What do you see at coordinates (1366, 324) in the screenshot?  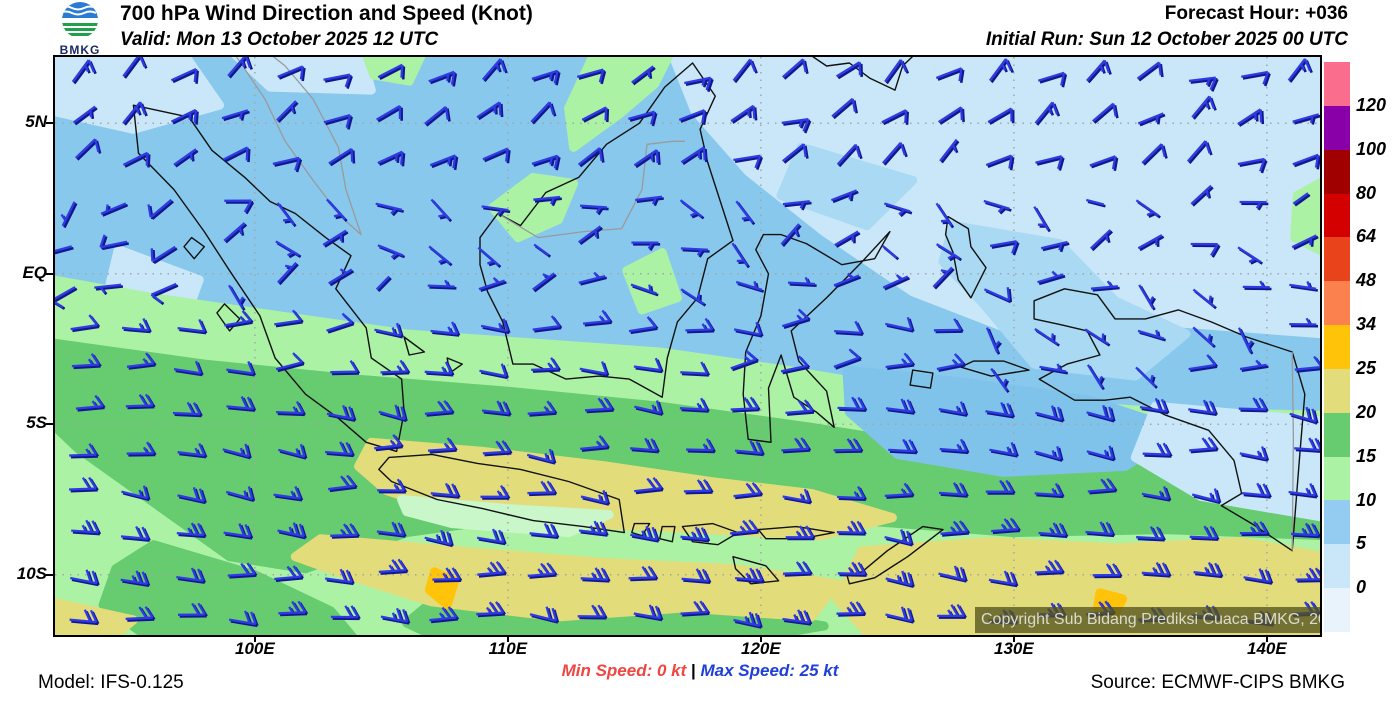 I see `colorbar-label: 34` at bounding box center [1366, 324].